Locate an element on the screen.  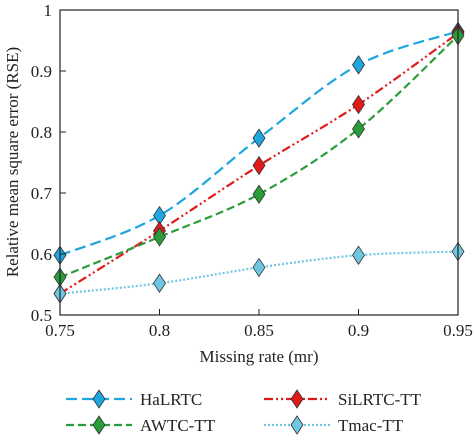
legend: HaLRTC SiLRTC-TT AWTC-TT Tmac-TT is located at coordinates (244, 412).